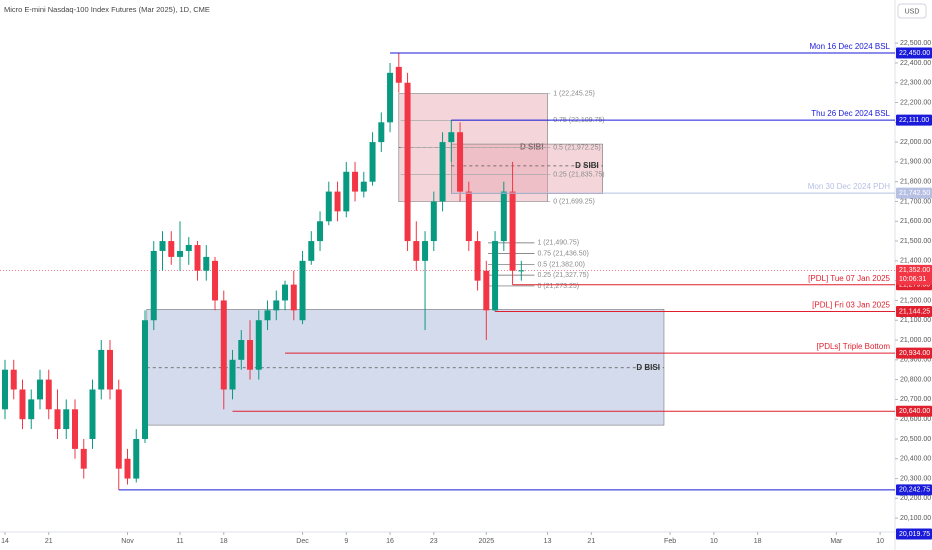  What do you see at coordinates (578, 174) in the screenshot?
I see `fib-label: 0.25 (21,835.75)` at bounding box center [578, 174].